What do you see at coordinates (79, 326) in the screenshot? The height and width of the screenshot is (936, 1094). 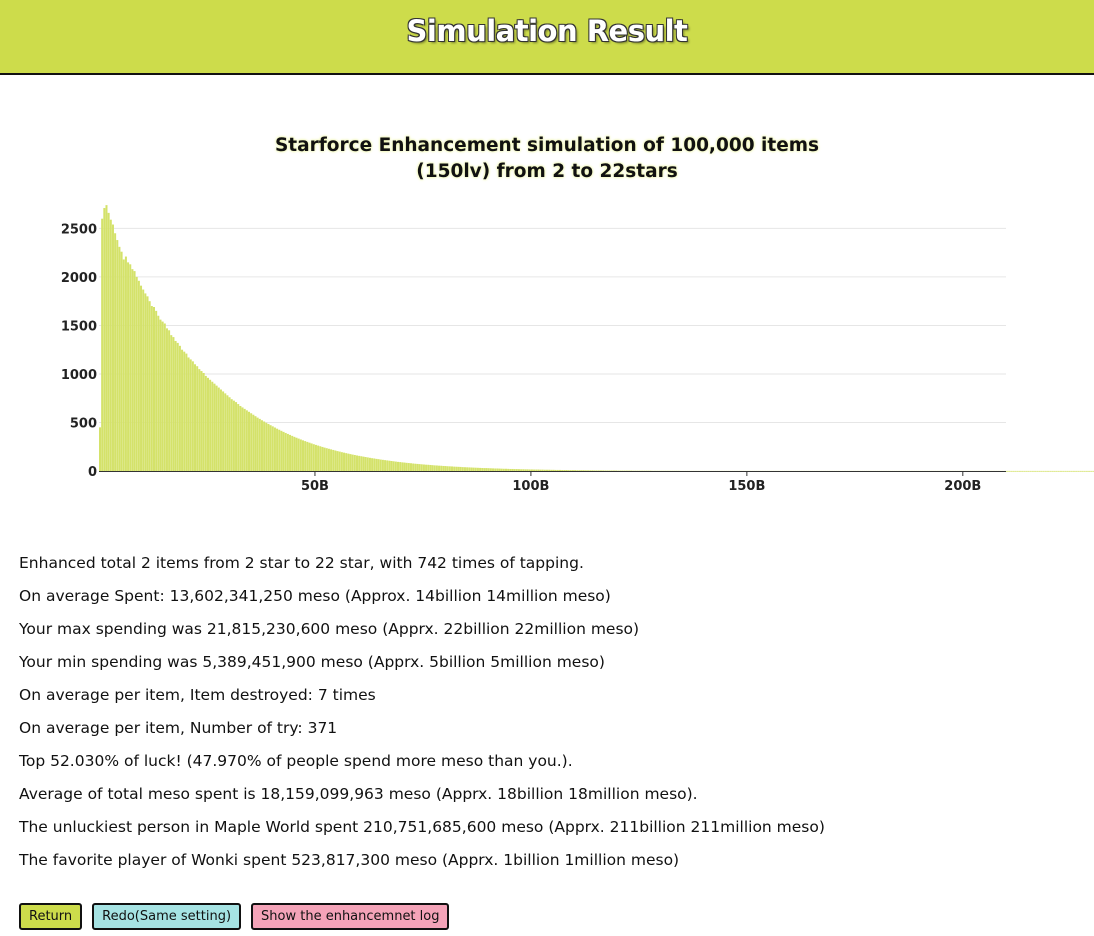 I see `y-tick-label: 1500` at bounding box center [79, 326].